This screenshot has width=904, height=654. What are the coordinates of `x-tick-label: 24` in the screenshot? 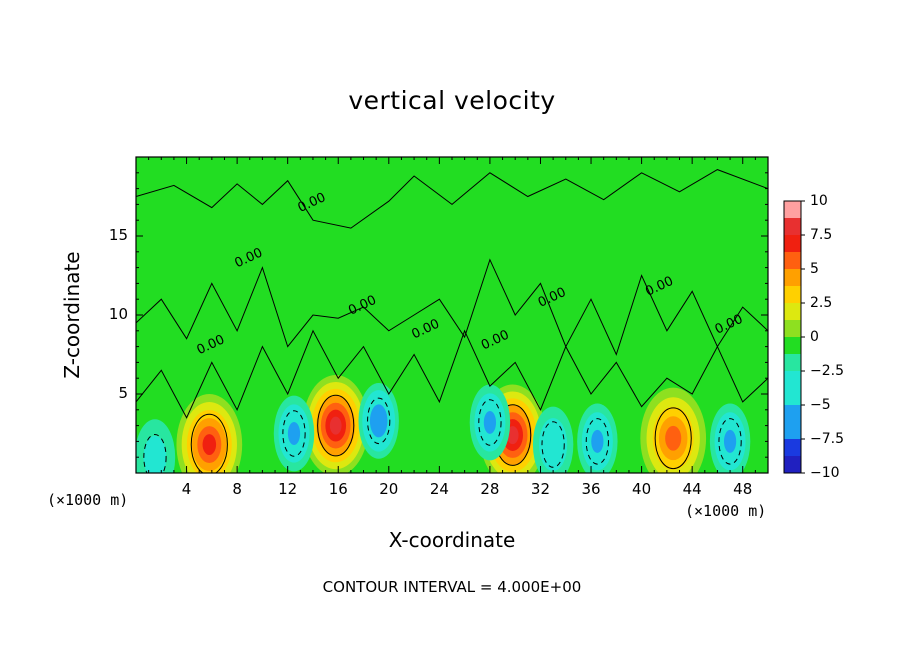 It's located at (439, 489).